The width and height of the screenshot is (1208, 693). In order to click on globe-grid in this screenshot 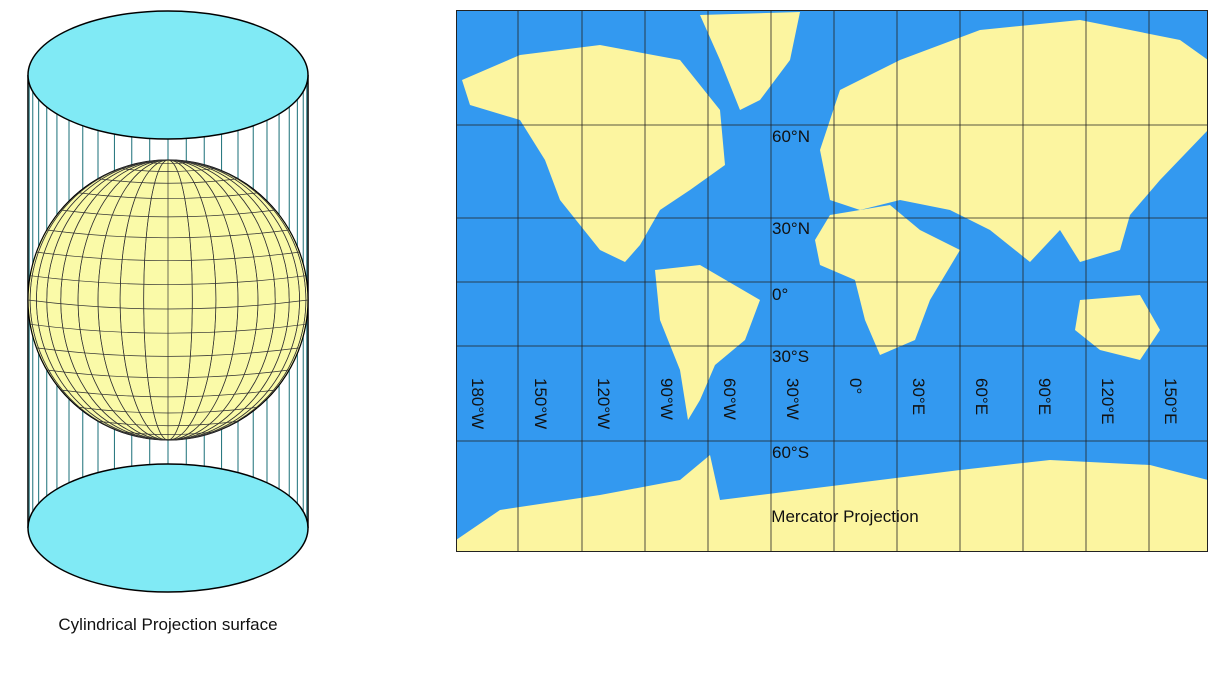, I will do `click(168, 300)`.